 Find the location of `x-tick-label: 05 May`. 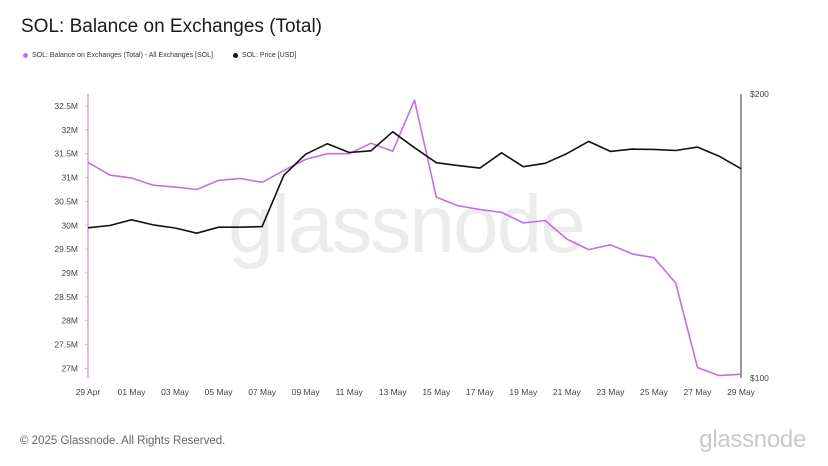

x-tick-label: 05 May is located at coordinates (219, 392).